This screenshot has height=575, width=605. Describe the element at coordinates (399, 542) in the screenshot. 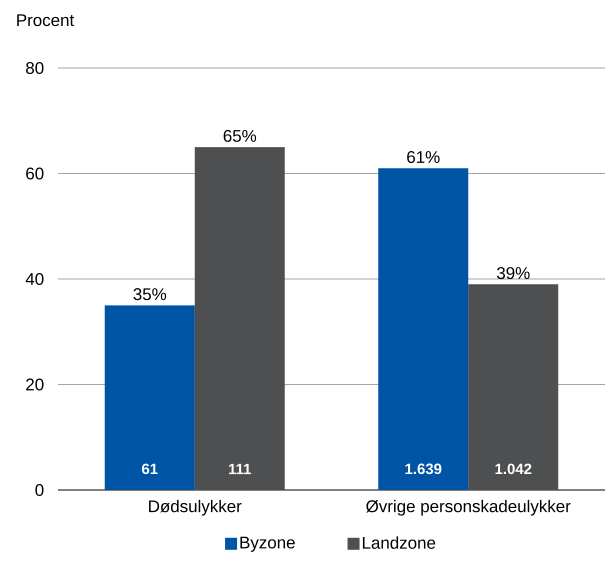

I see `legend-label: Landzone` at that location.